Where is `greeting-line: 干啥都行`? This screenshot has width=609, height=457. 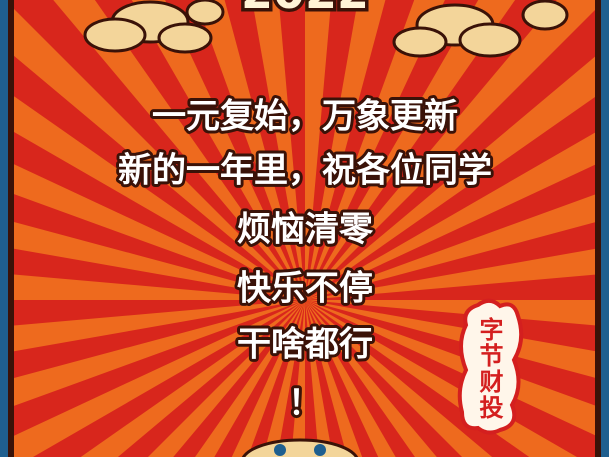
greeting-line: 干啥都行 is located at coordinates (305, 345).